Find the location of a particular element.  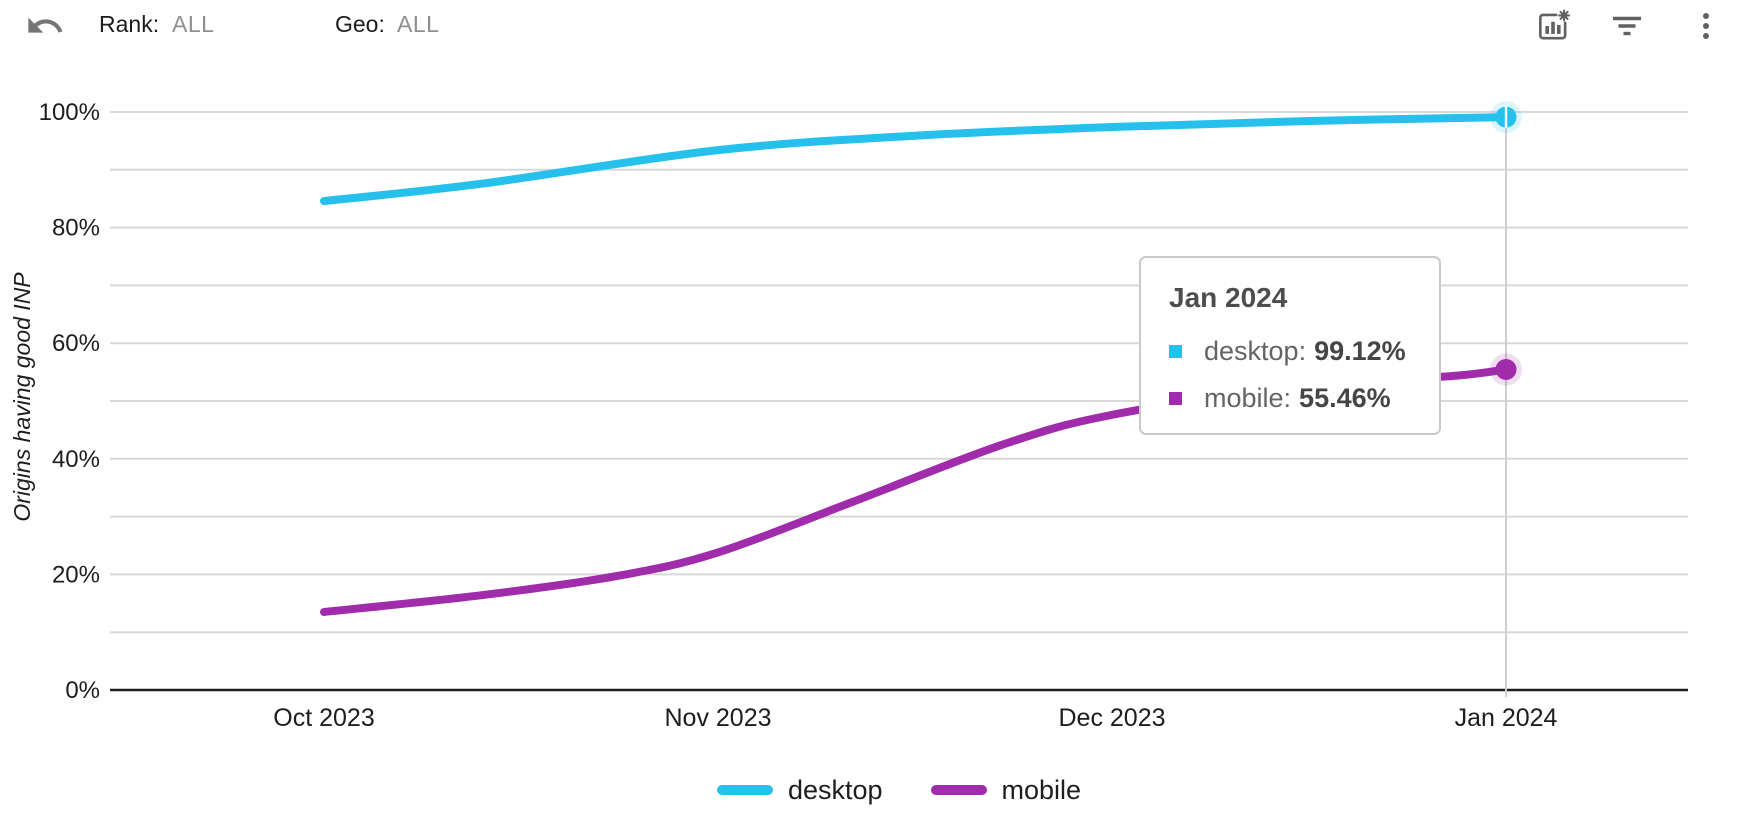

x-tick-label: Nov 2023 is located at coordinates (717, 718).